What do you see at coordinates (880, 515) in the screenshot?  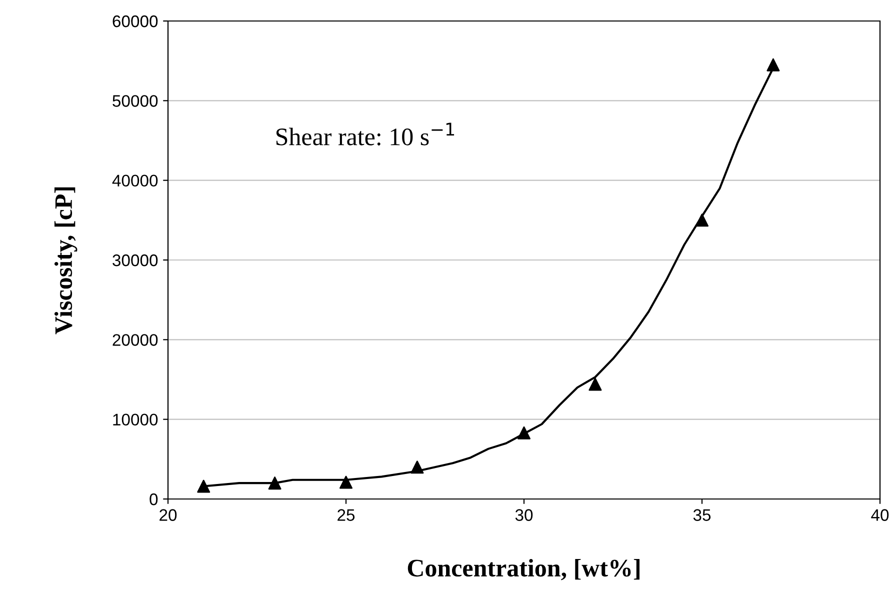 I see `x-tick-label: 40` at bounding box center [880, 515].